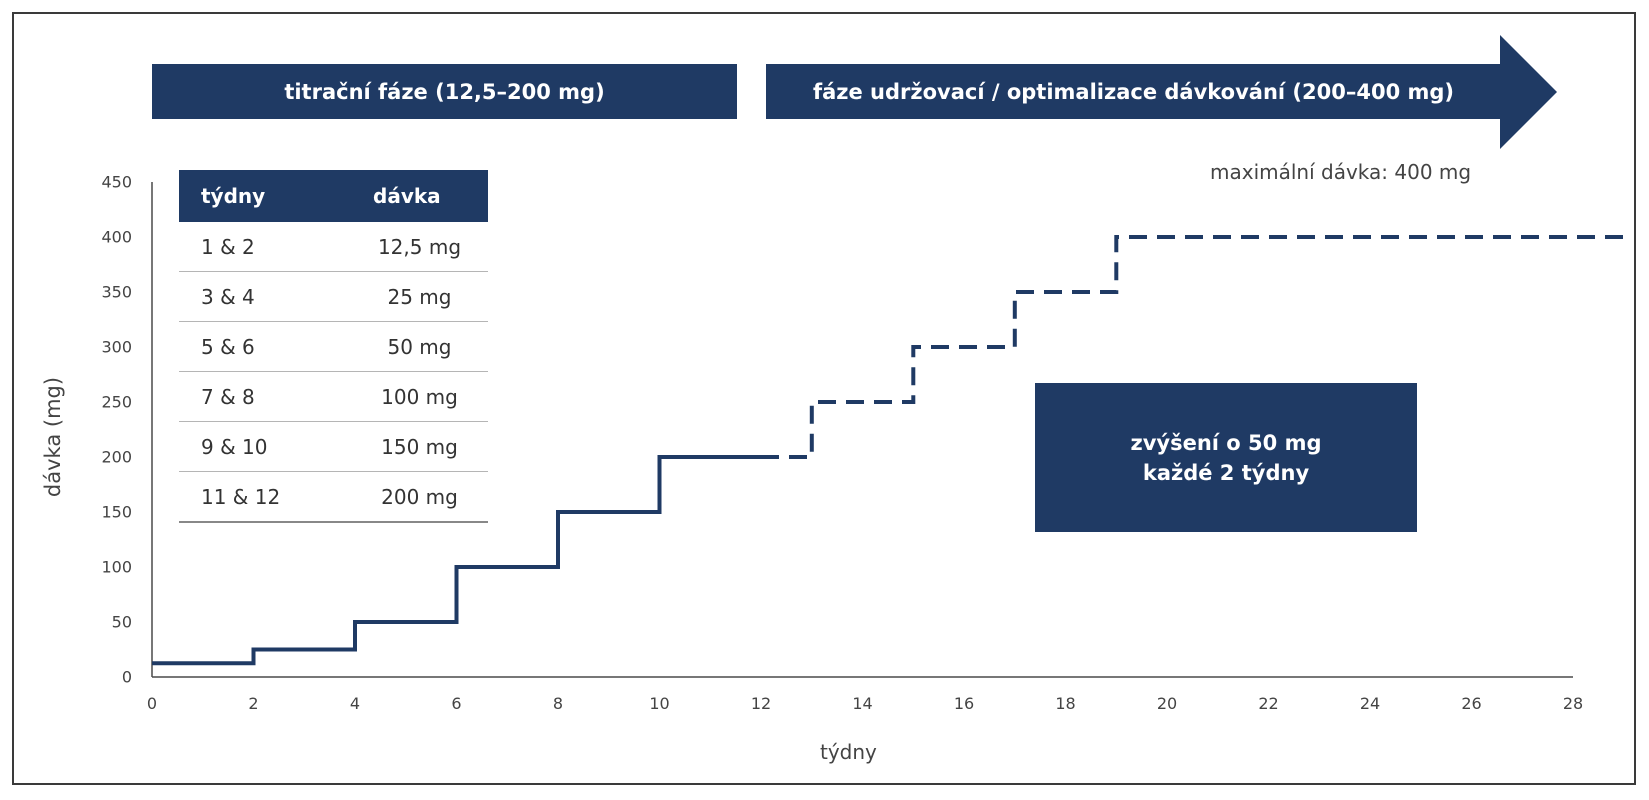 Image resolution: width=1649 pixels, height=800 pixels. Describe the element at coordinates (1226, 457) in the screenshot. I see `increase-info-box: zvýšení o 50 mg každé 2 týdny` at that location.